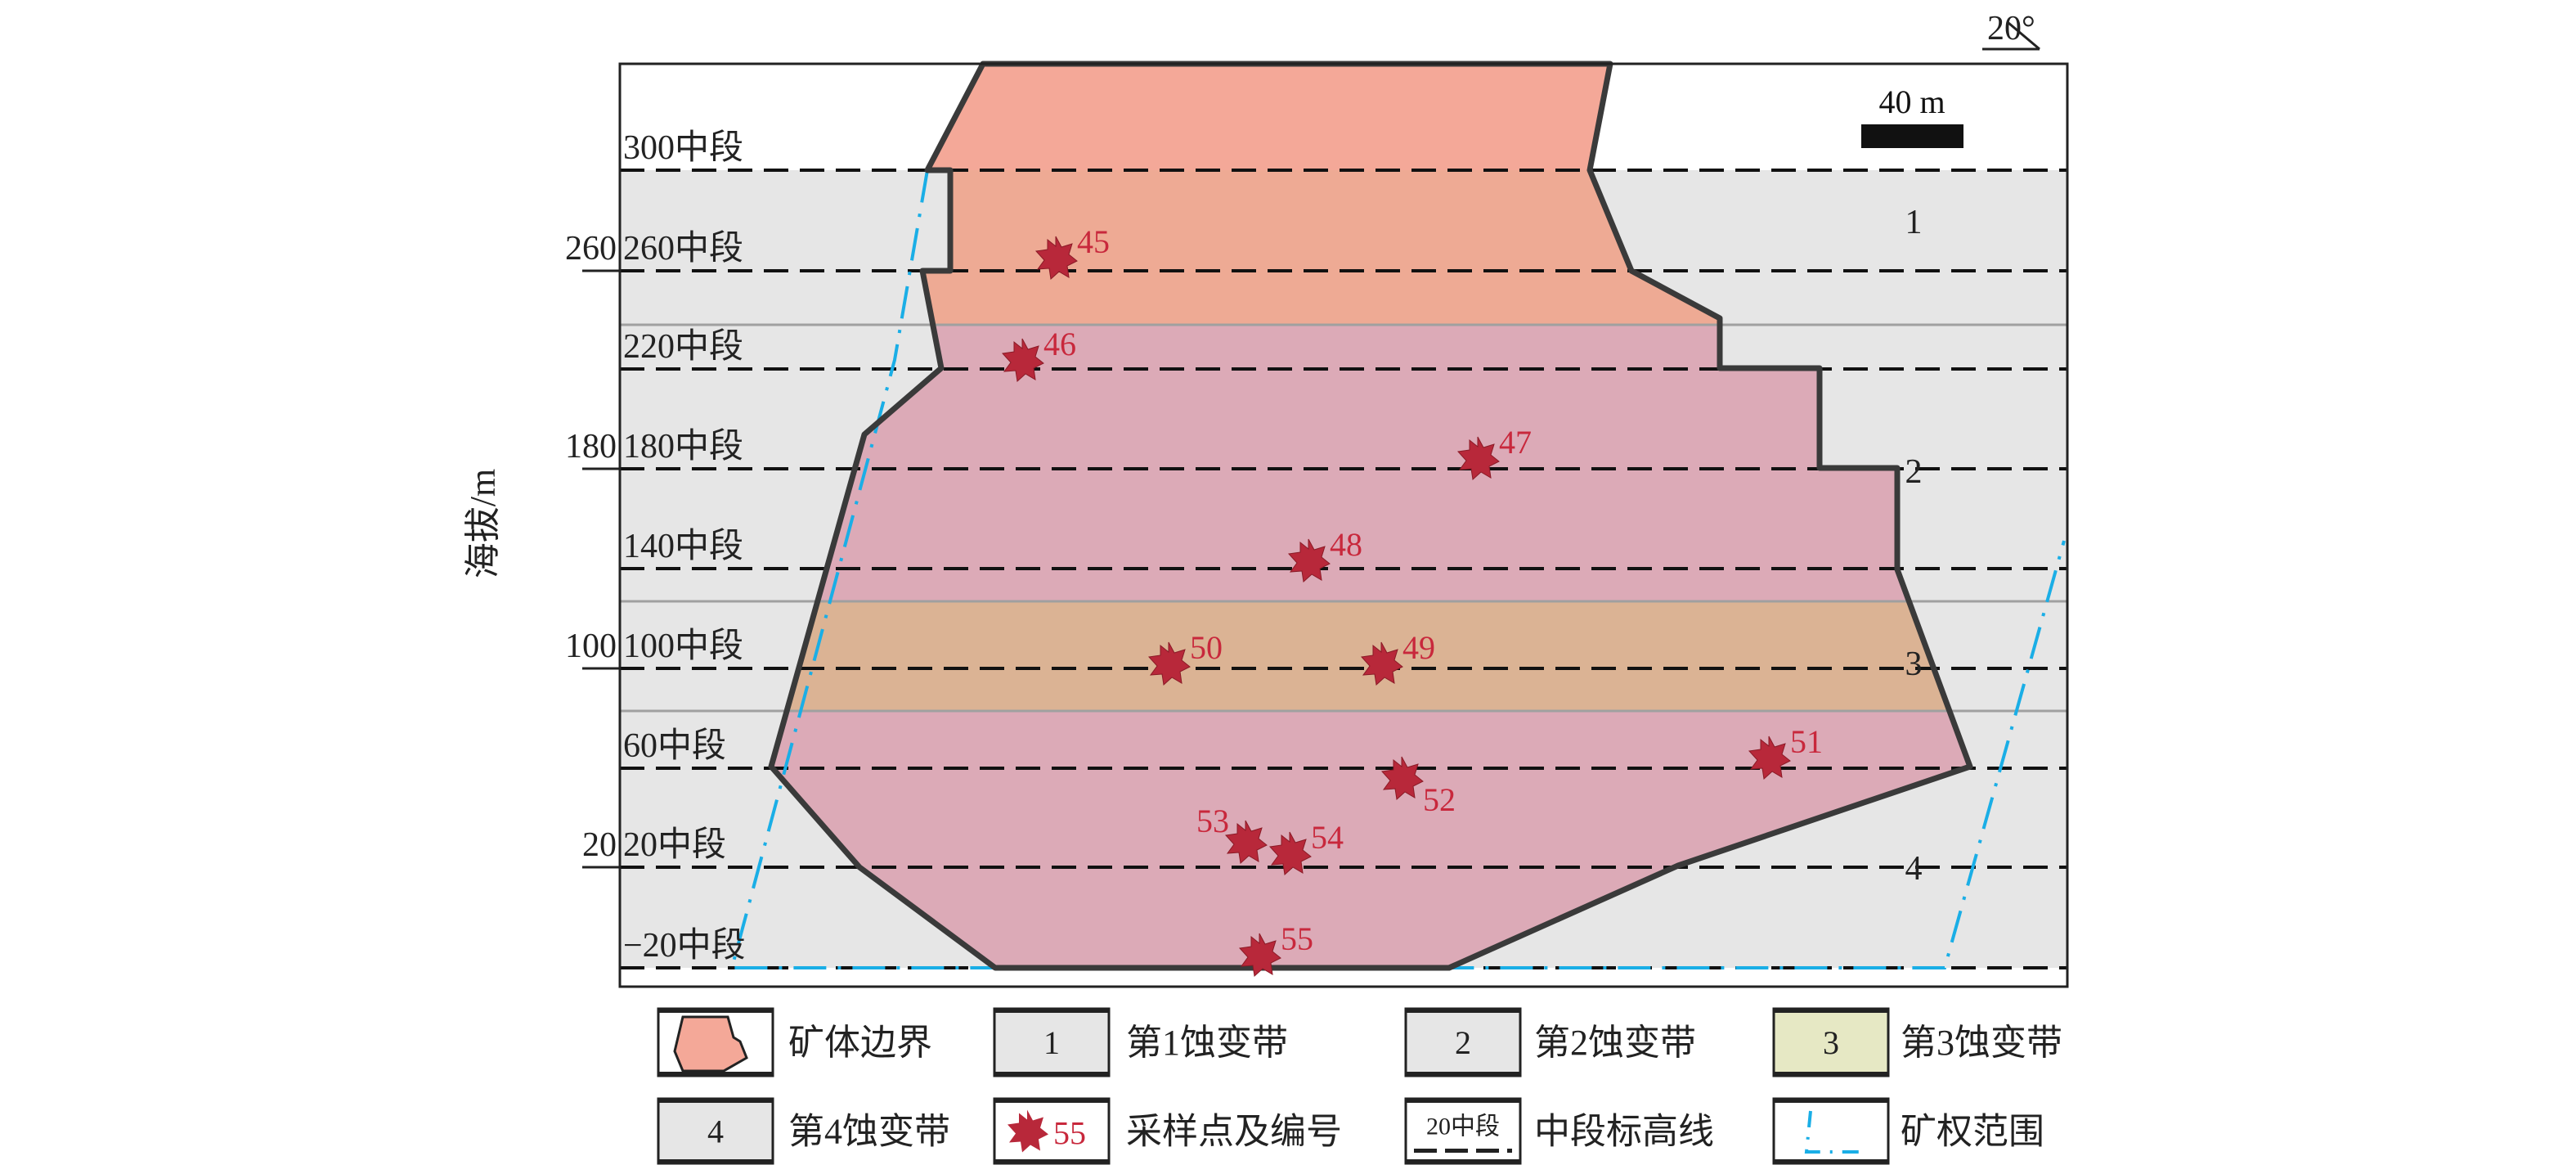 The width and height of the screenshot is (2576, 1165). I want to click on legend-symbol: 3, so click(1831, 1042).